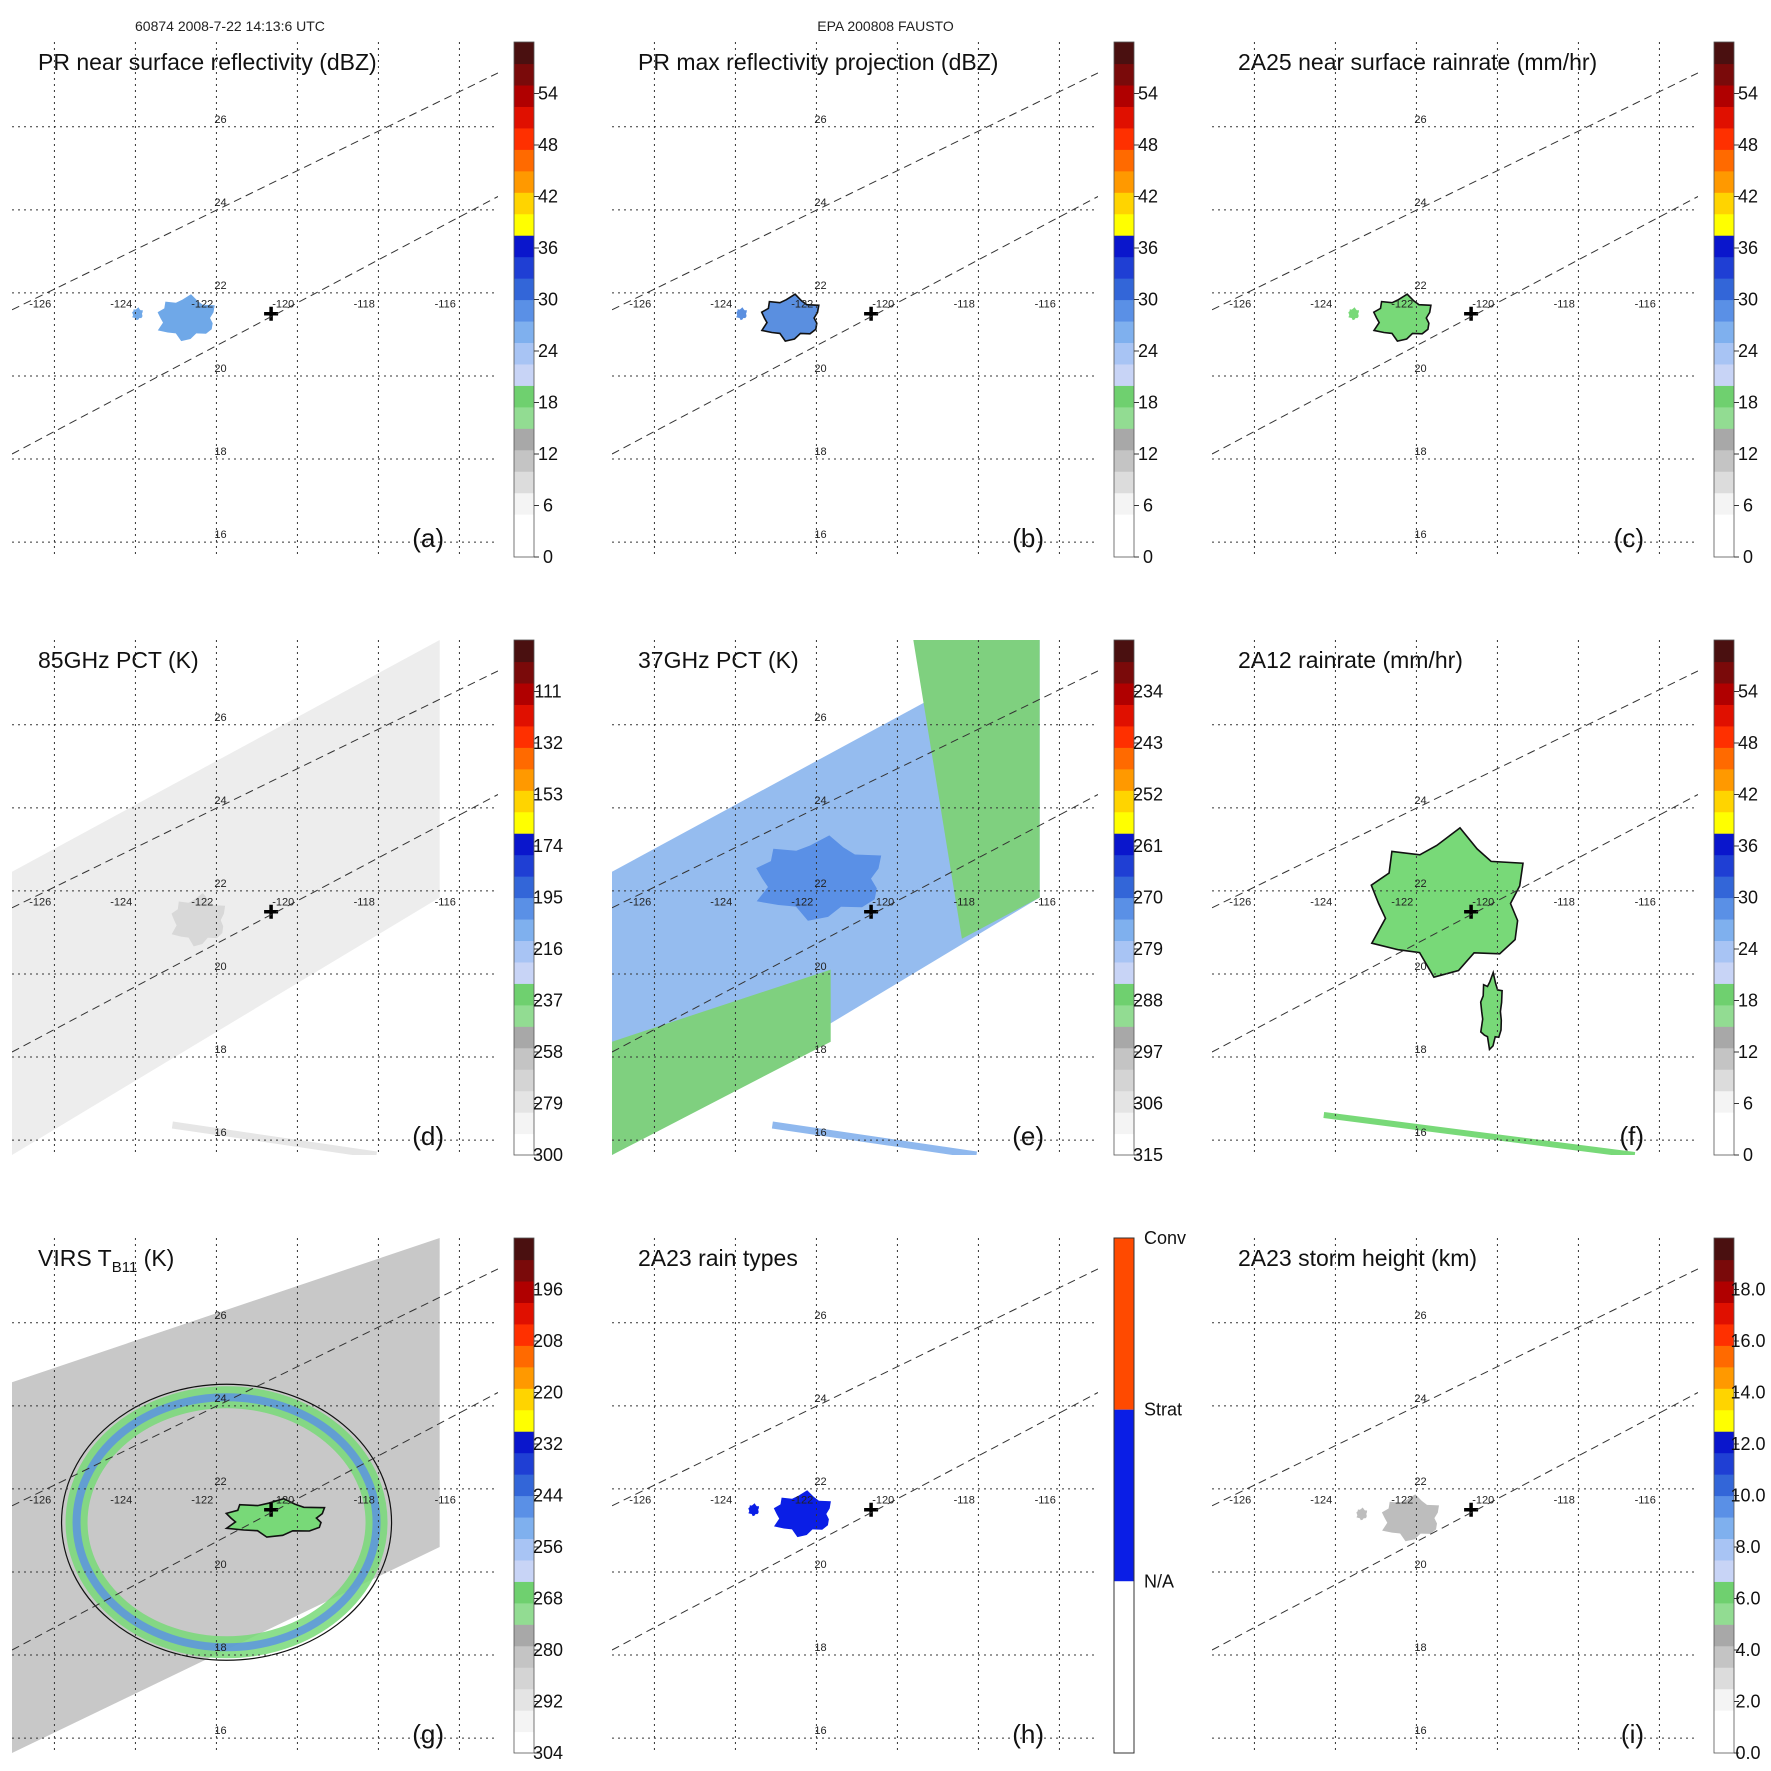 The height and width of the screenshot is (1771, 1771). Describe the element at coordinates (1362, 1514) in the screenshot. I see `echo-fragment` at that location.